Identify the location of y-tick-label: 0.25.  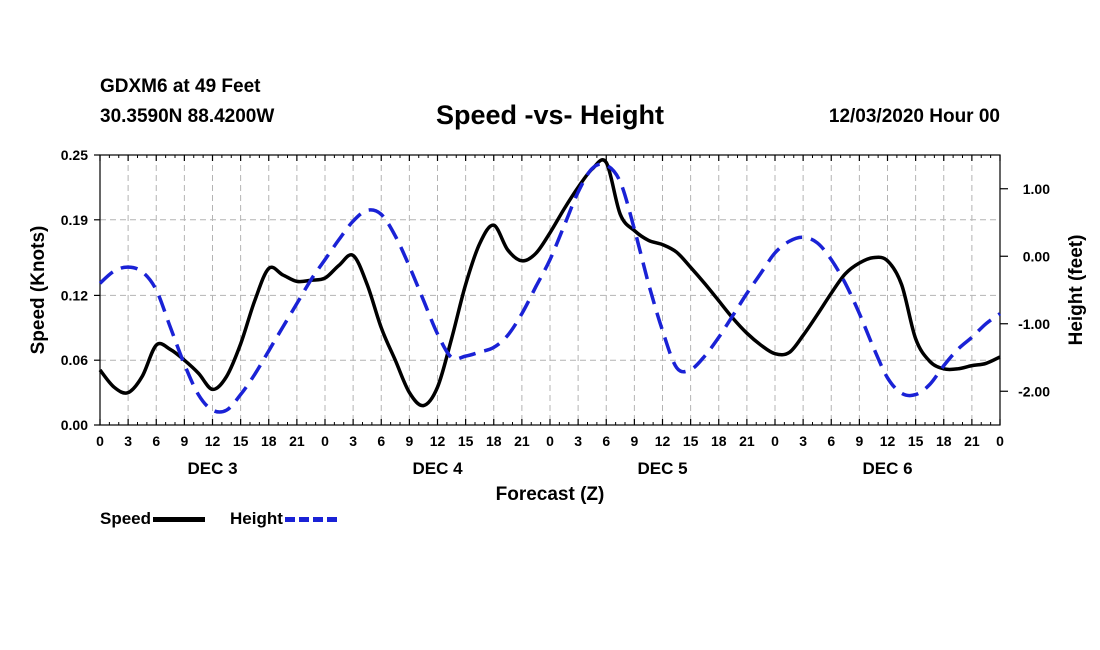
(74, 155).